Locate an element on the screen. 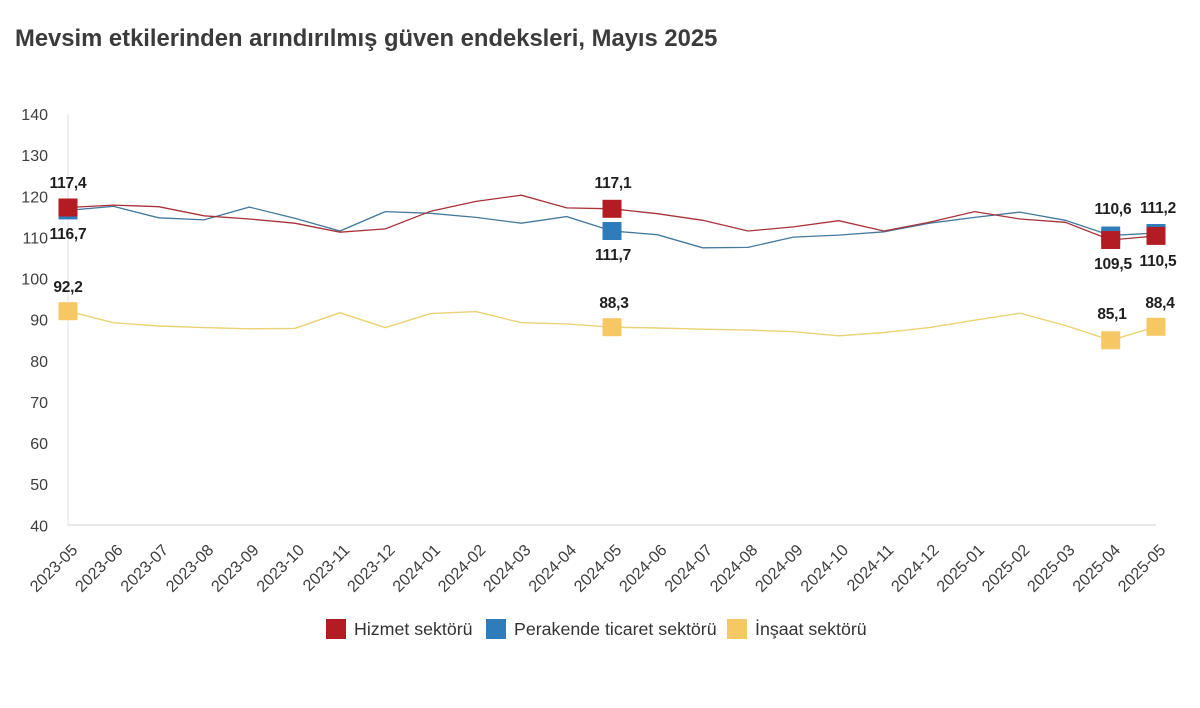 Image resolution: width=1200 pixels, height=708 pixels. svg-text: 2025-05 is located at coordinates (1142, 568).